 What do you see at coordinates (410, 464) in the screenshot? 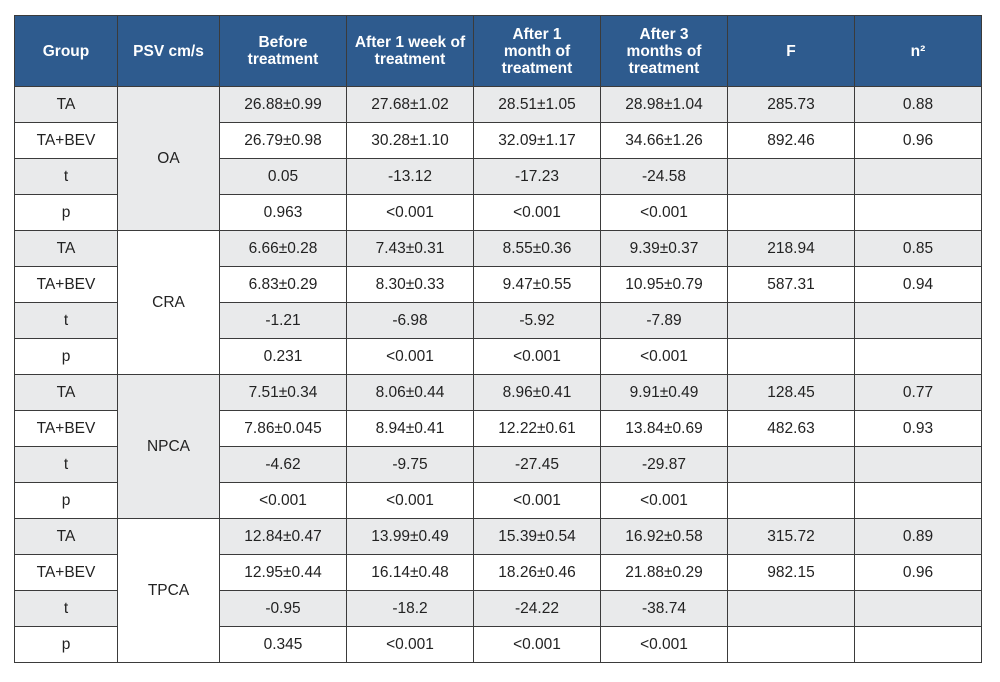
I see `table-cell-week1: -9.75` at bounding box center [410, 464].